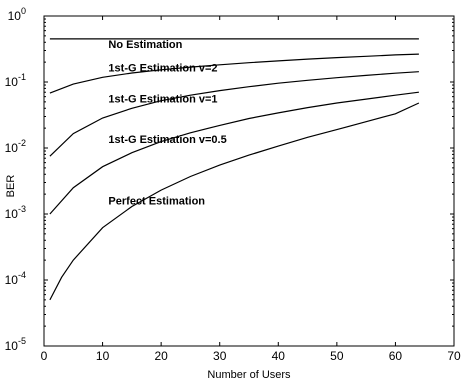 The image size is (461, 384). Describe the element at coordinates (162, 99) in the screenshot. I see `curve-annotation-2: 1st-G Estimation v=1` at that location.